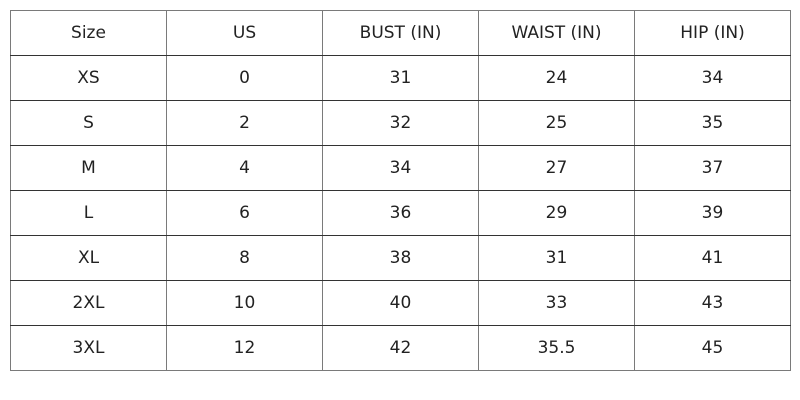  I want to click on table-cell: L, so click(88, 213).